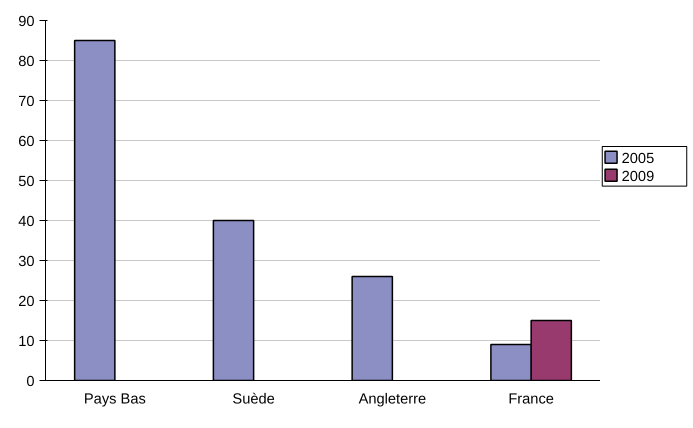 This screenshot has height=428, width=693. I want to click on y-tick-label: 30, so click(26, 262).